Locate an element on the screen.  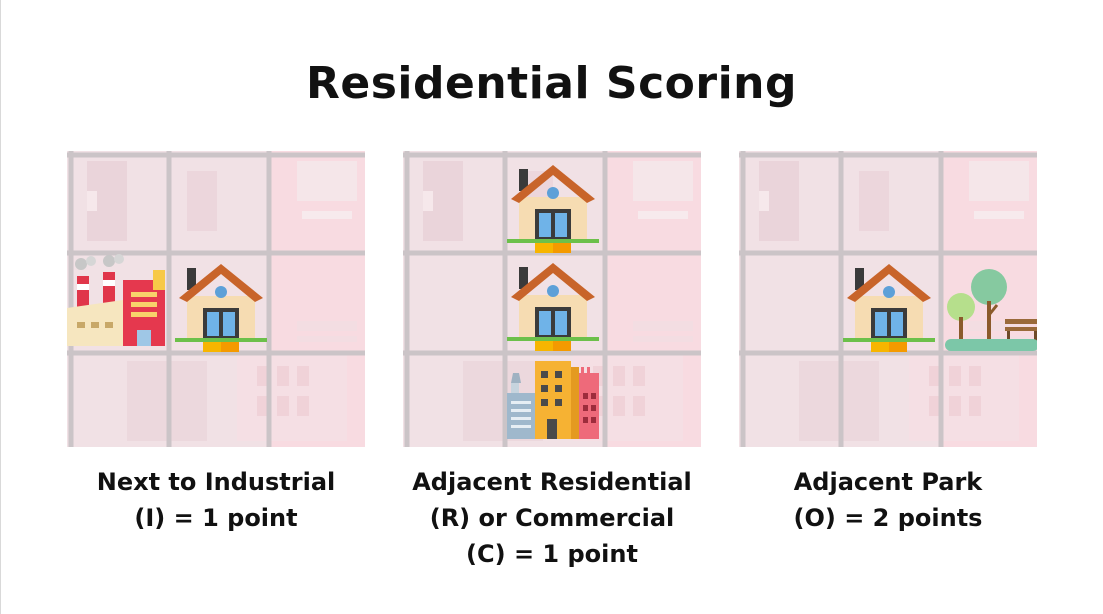
panel-park is located at coordinates (888, 299).